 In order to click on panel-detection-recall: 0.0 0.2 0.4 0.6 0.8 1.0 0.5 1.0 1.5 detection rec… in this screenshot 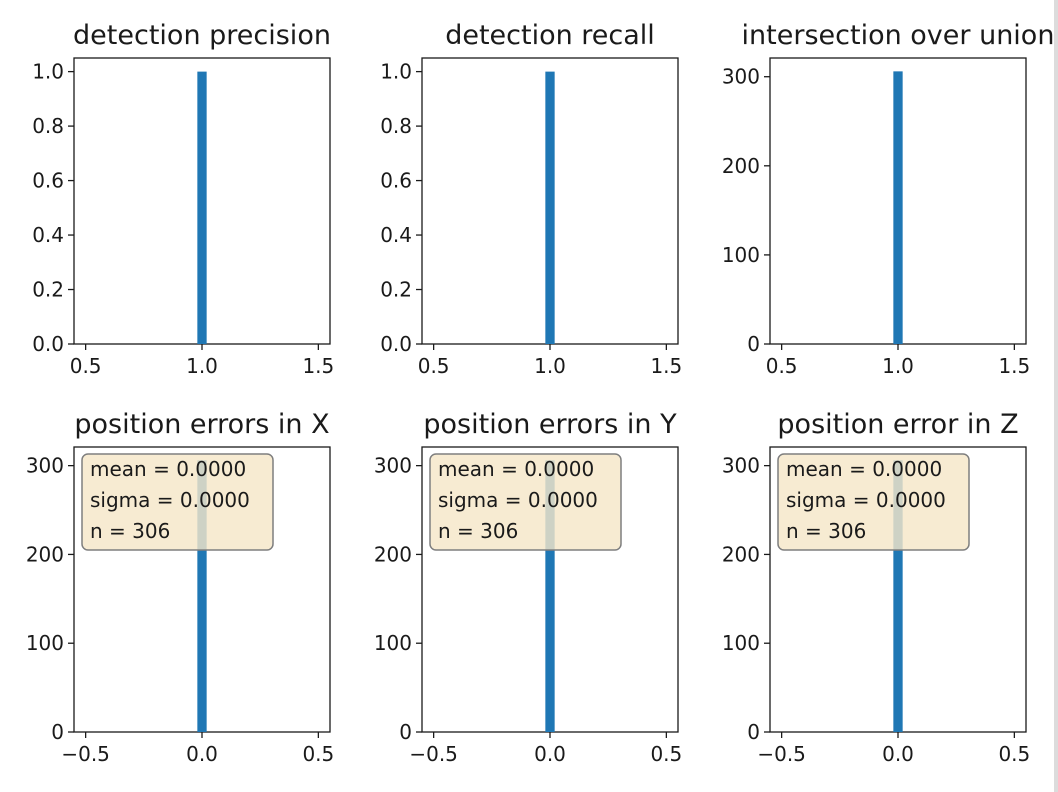, I will do `click(531, 199)`.